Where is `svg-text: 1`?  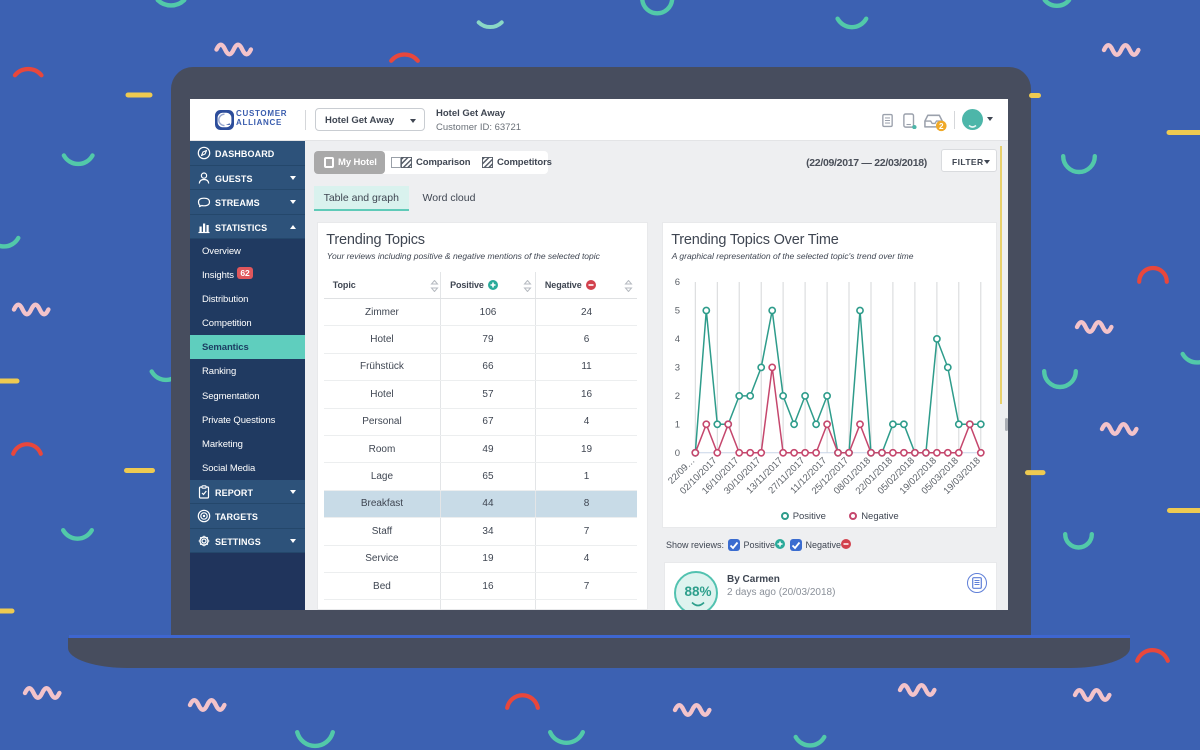
svg-text: 1 is located at coordinates (676, 424).